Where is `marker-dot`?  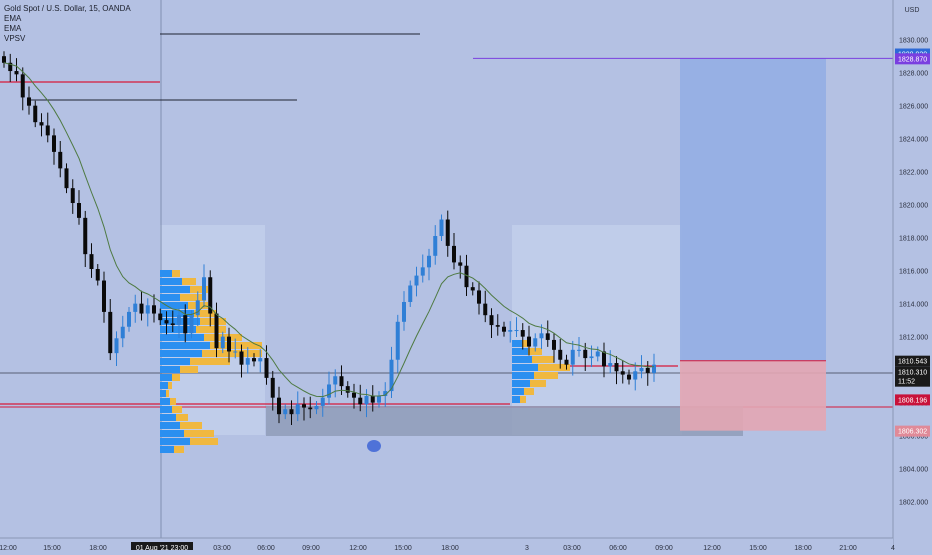
marker-dot is located at coordinates (374, 446).